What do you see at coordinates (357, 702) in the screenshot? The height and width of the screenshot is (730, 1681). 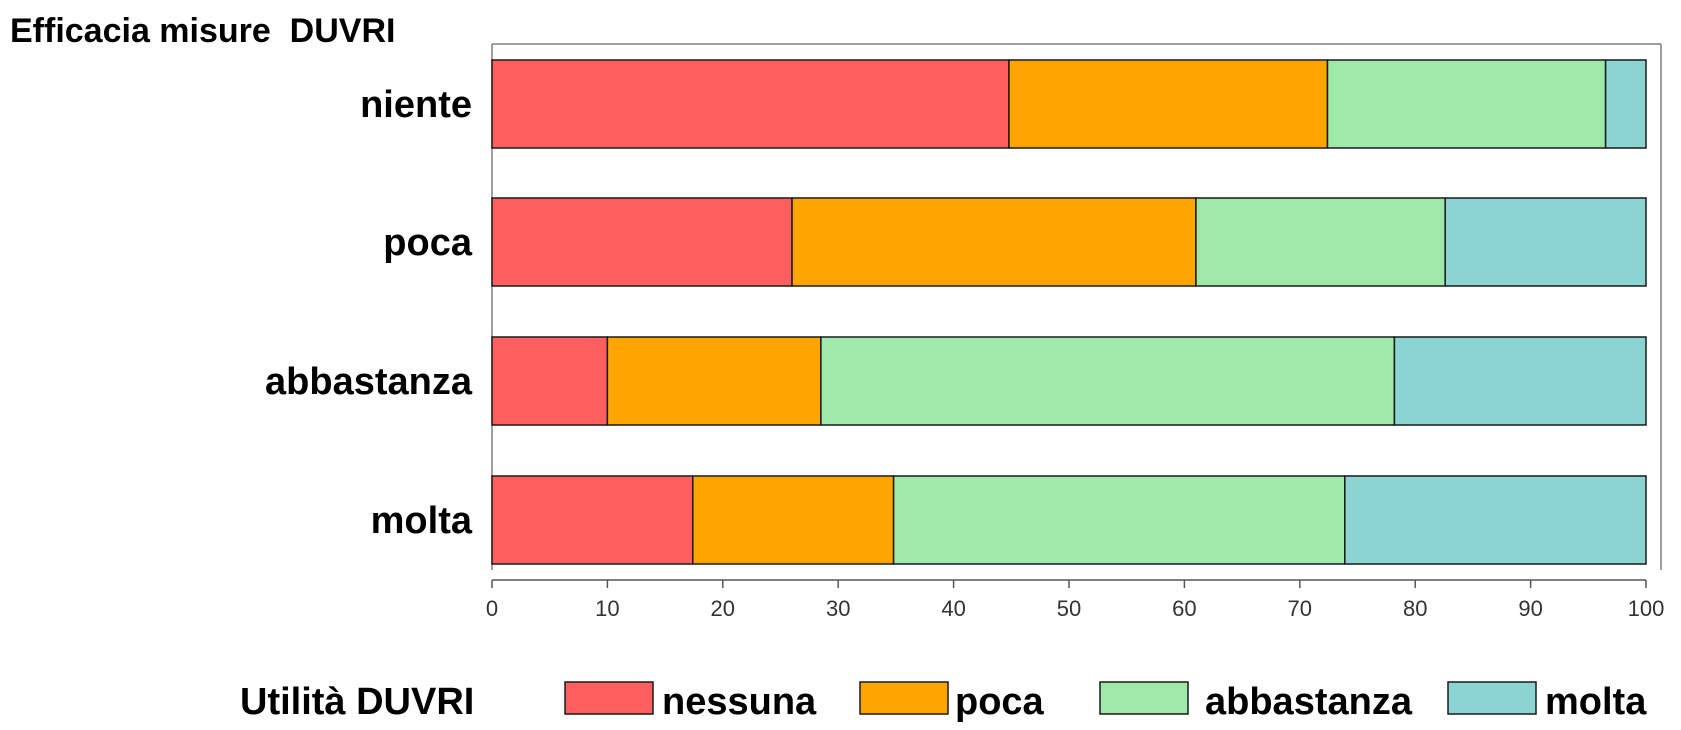 I see `legend-title: Utilità DUVRI` at bounding box center [357, 702].